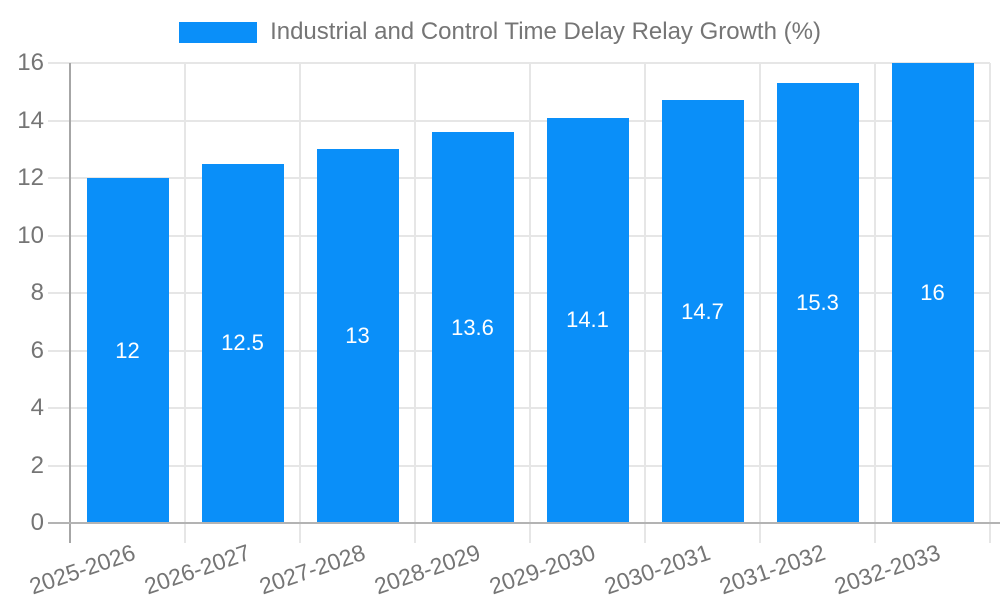 This screenshot has height=600, width=1000. What do you see at coordinates (30, 62) in the screenshot?
I see `y-tick-label: 16` at bounding box center [30, 62].